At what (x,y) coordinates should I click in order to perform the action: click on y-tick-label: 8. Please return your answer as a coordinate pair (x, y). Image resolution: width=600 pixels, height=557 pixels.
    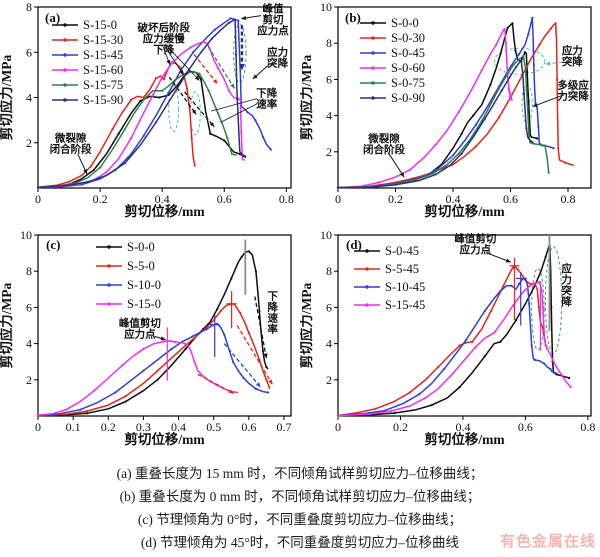
    Looking at the image, I should click on (329, 43).